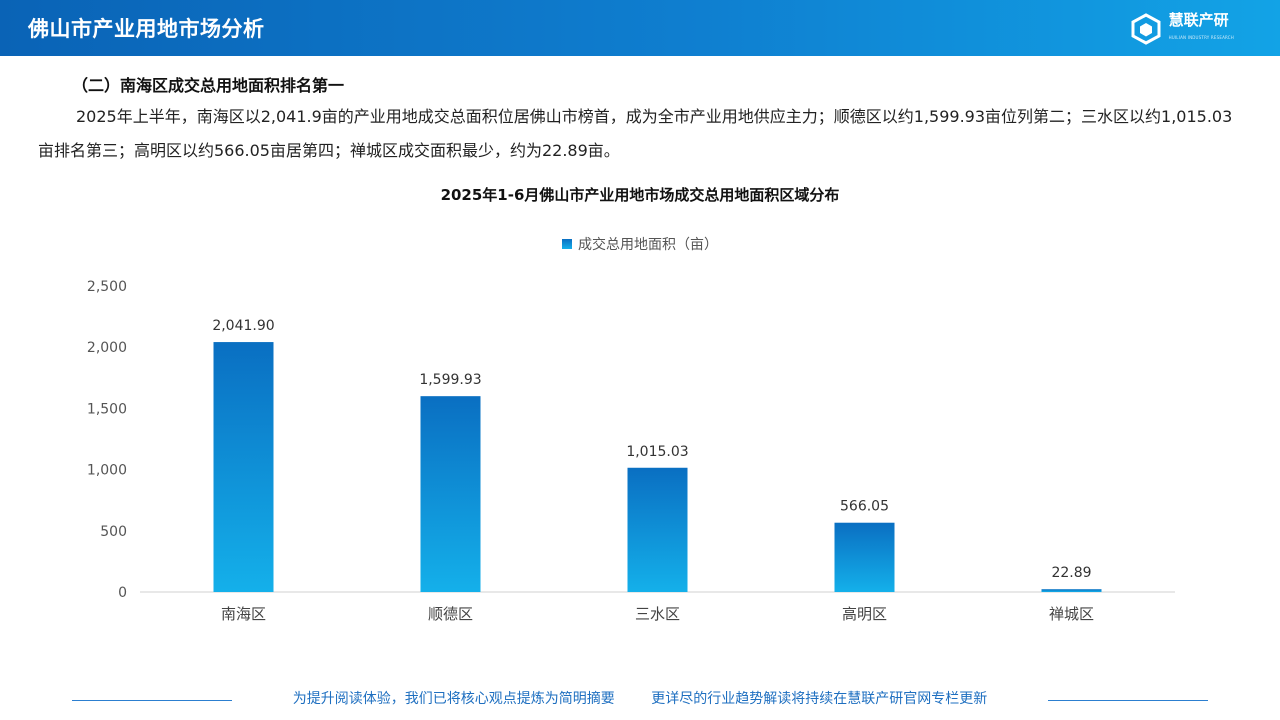 This screenshot has height=720, width=1280. I want to click on chart-title: 2025年1-6月佛山市产业用地市场成交总用地面积区域分布, so click(640, 195).